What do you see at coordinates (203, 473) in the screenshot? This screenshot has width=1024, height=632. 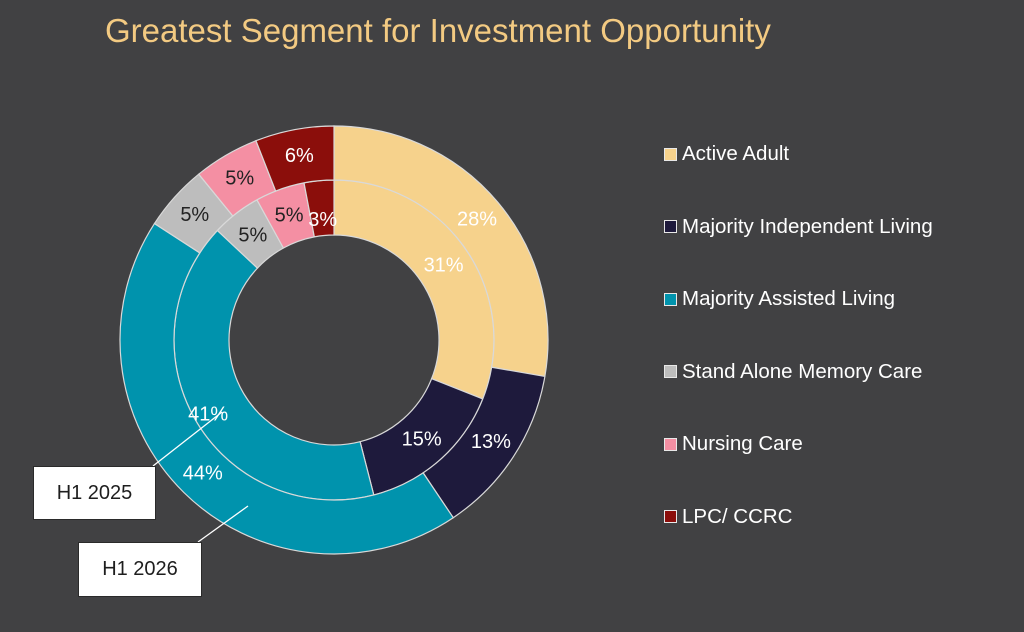 I see `data-label-h1-2026-majority-assisted-living: 44%` at bounding box center [203, 473].